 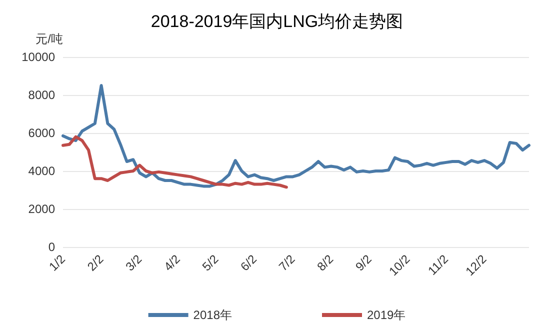 What do you see at coordinates (42, 133) in the screenshot?
I see `y-tick-label: 6000` at bounding box center [42, 133].